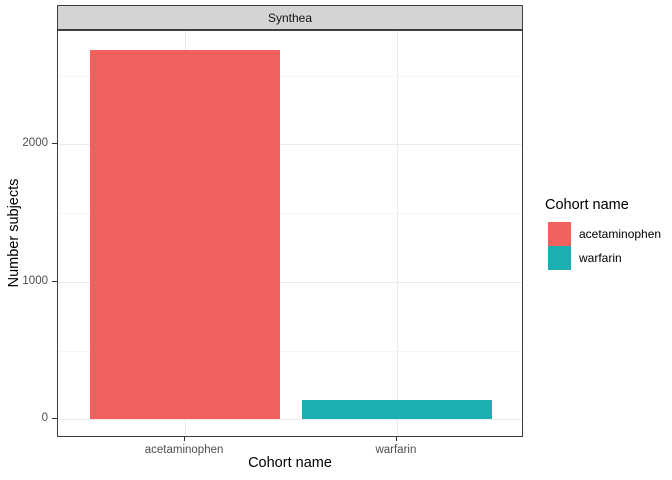  I want to click on legend-items: acetaminophen warfarin, so click(603, 246).